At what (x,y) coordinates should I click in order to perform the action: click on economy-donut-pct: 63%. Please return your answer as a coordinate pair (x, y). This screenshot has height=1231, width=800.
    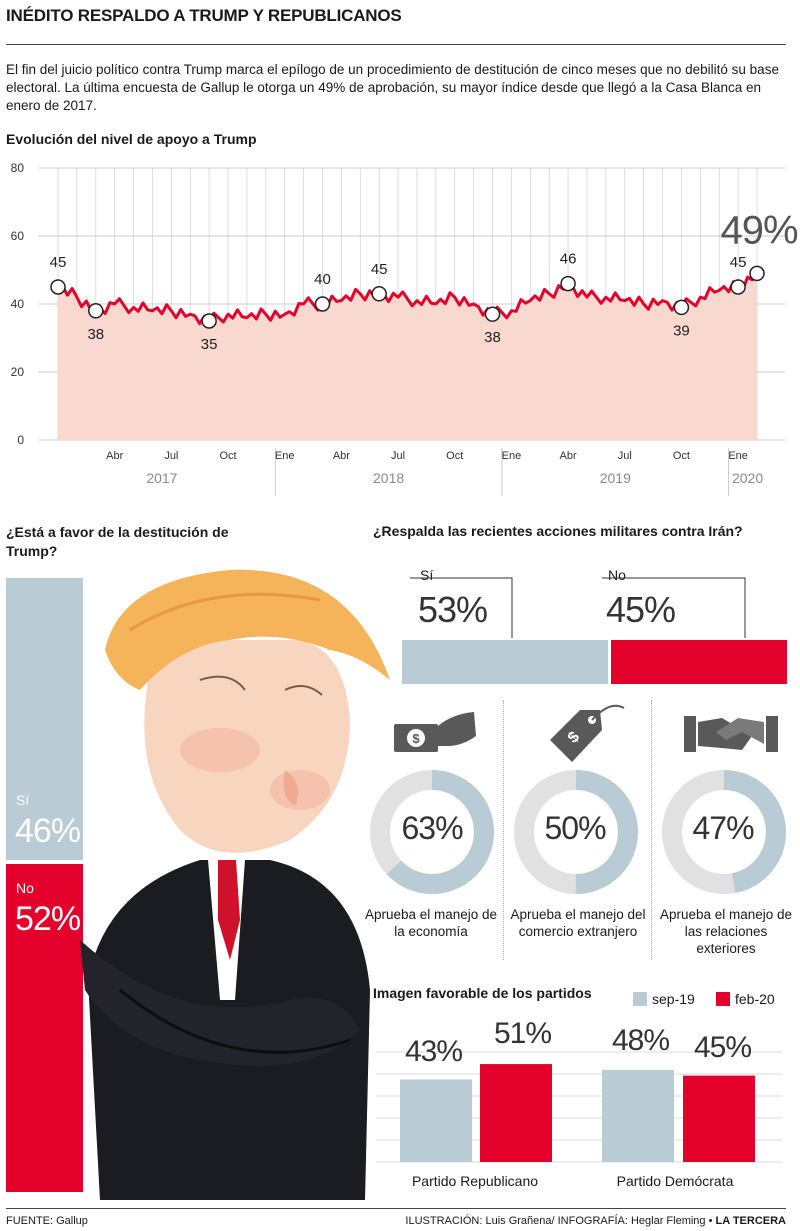
    Looking at the image, I should click on (432, 828).